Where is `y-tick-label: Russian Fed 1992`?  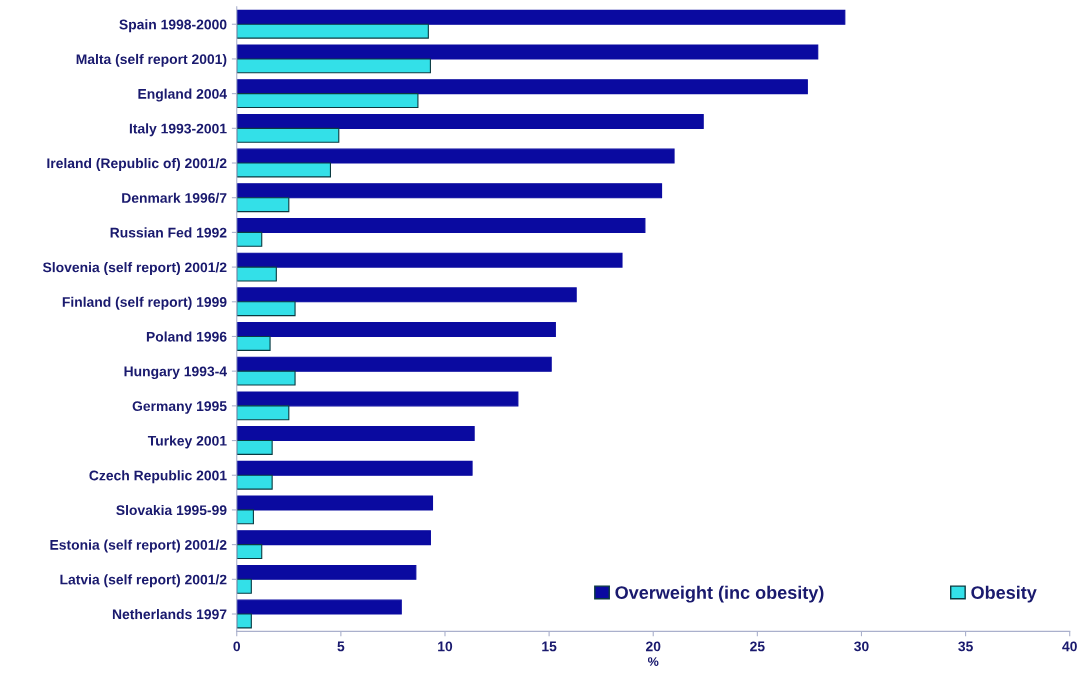
y-tick-label: Russian Fed 1992 is located at coordinates (168, 232).